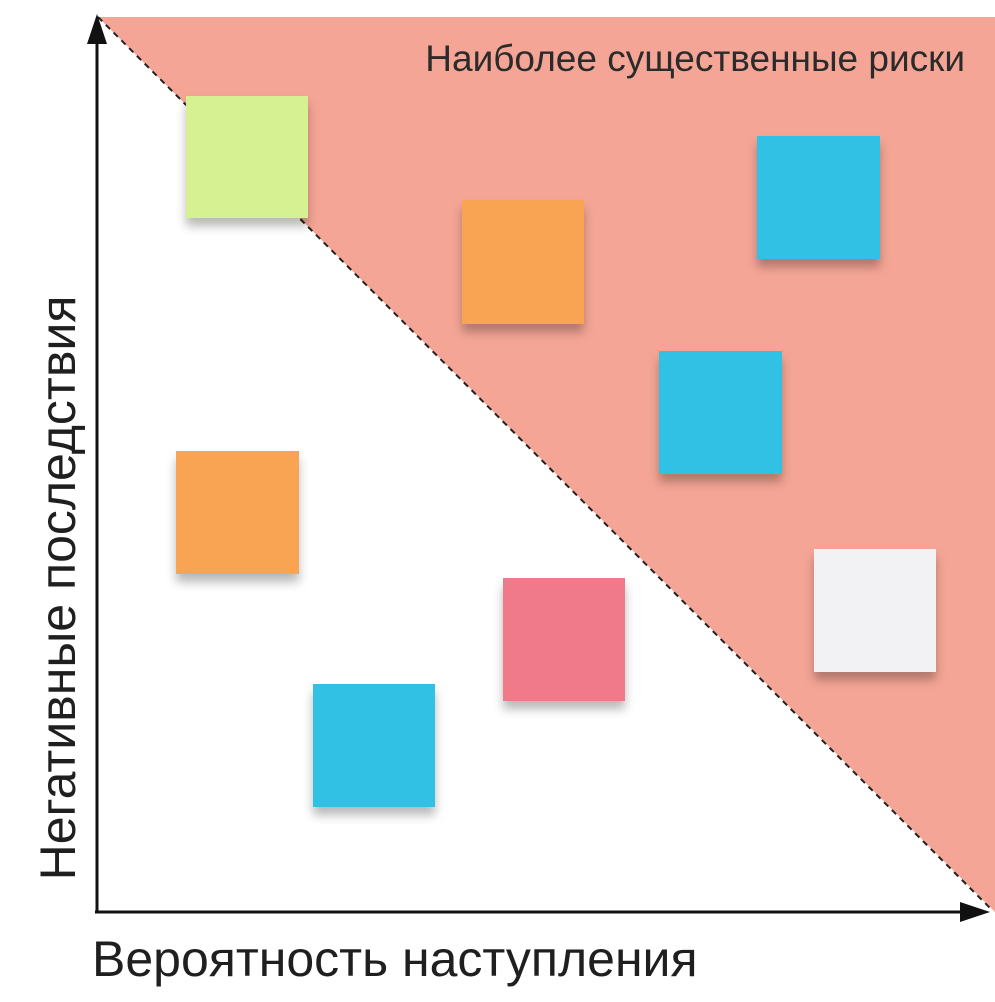 The width and height of the screenshot is (995, 1002). Describe the element at coordinates (695, 58) in the screenshot. I see `high-risk-zone-label: Наиболее существенные риски` at that location.